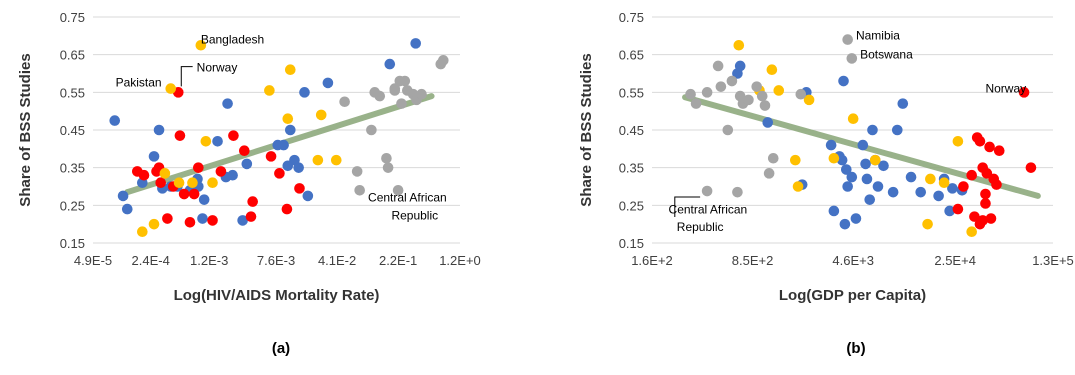 This screenshot has height=375, width=1075. Describe the element at coordinates (631, 92) in the screenshot. I see `y-tick-label: 0.55` at that location.